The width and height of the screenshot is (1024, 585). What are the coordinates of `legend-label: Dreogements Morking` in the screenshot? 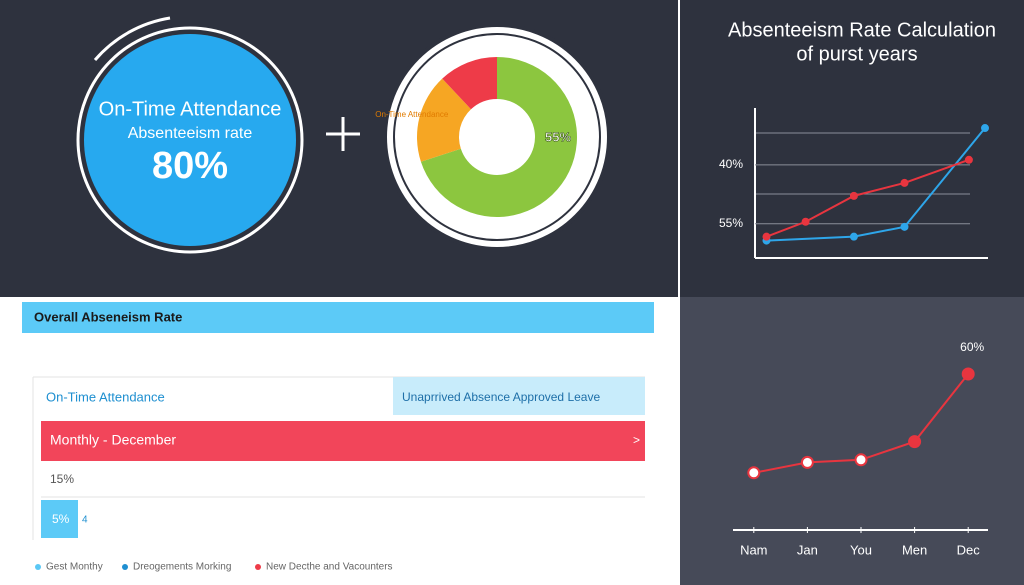 It's located at (182, 567).